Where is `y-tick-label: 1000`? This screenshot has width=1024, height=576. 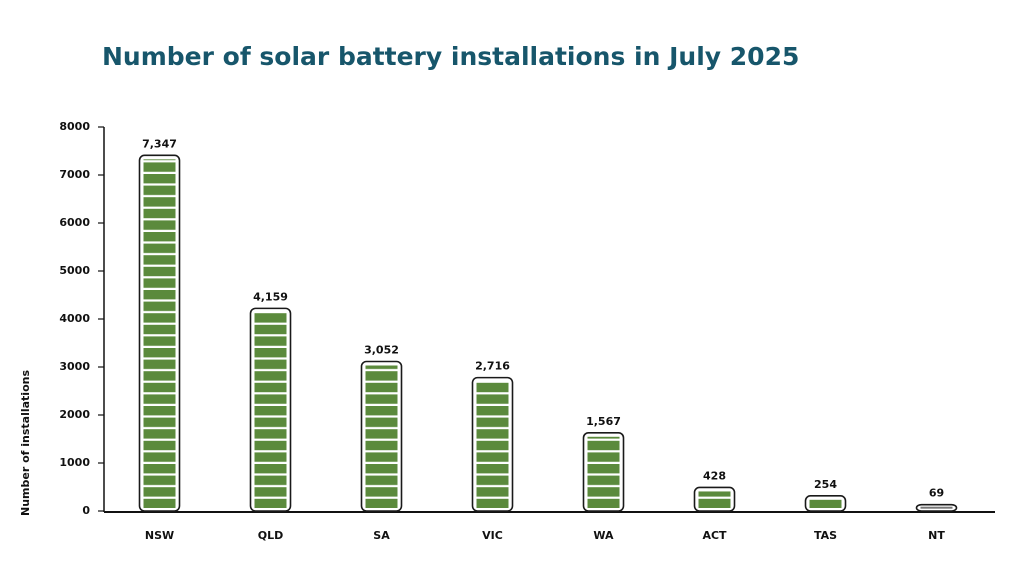
y-tick-label: 1000 is located at coordinates (74, 462).